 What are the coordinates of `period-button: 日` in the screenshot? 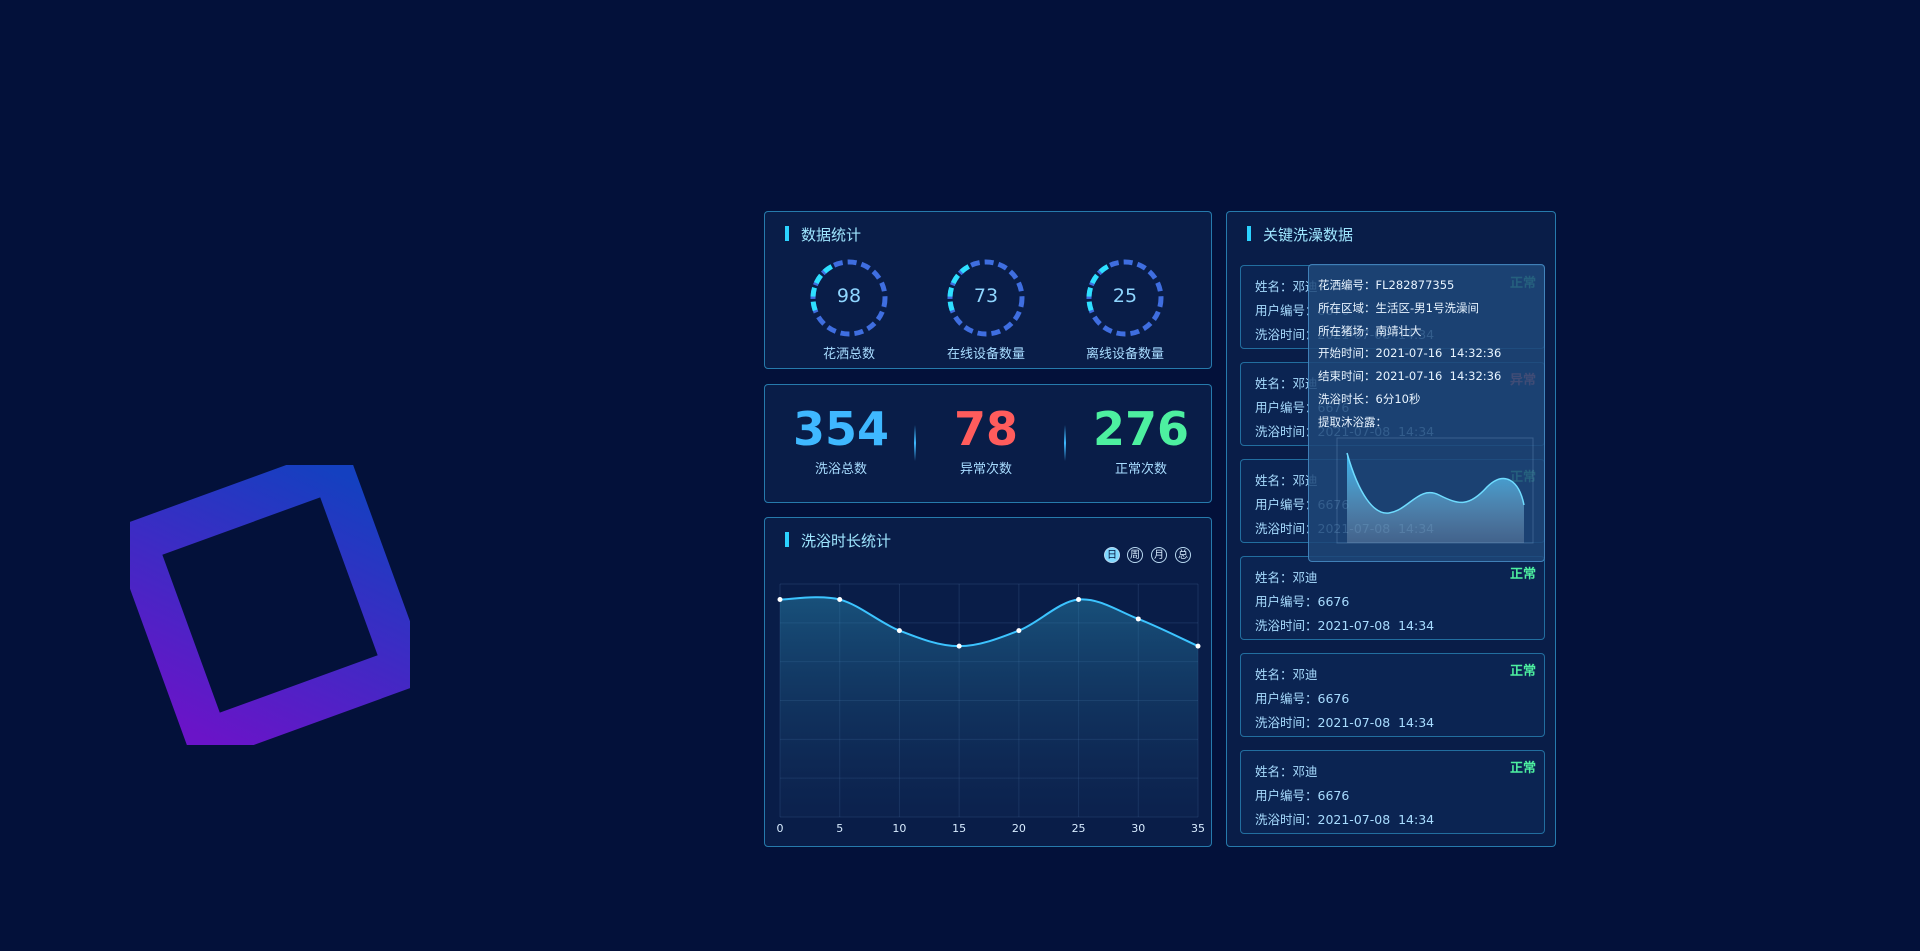 It's located at (1112, 555).